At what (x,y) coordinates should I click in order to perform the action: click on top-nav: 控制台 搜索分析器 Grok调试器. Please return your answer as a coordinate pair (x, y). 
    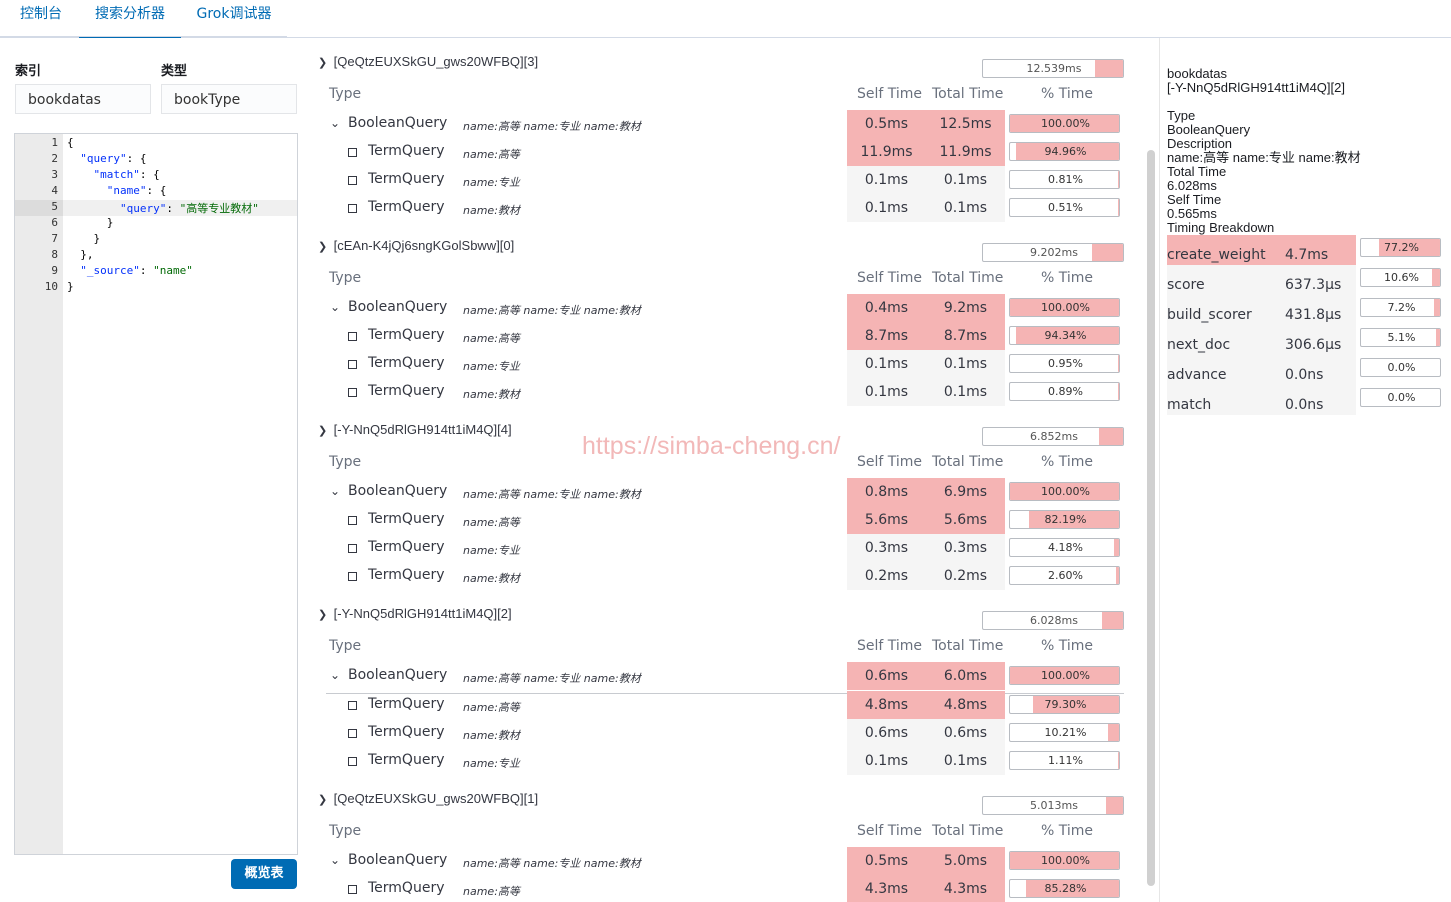
    Looking at the image, I should click on (725, 19).